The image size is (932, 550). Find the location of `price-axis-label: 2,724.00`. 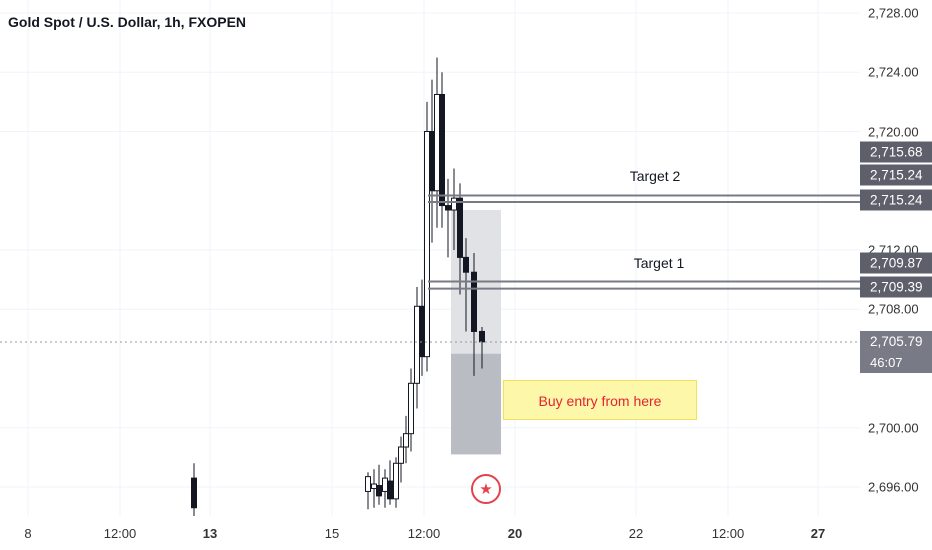

price-axis-label: 2,724.00 is located at coordinates (893, 72).